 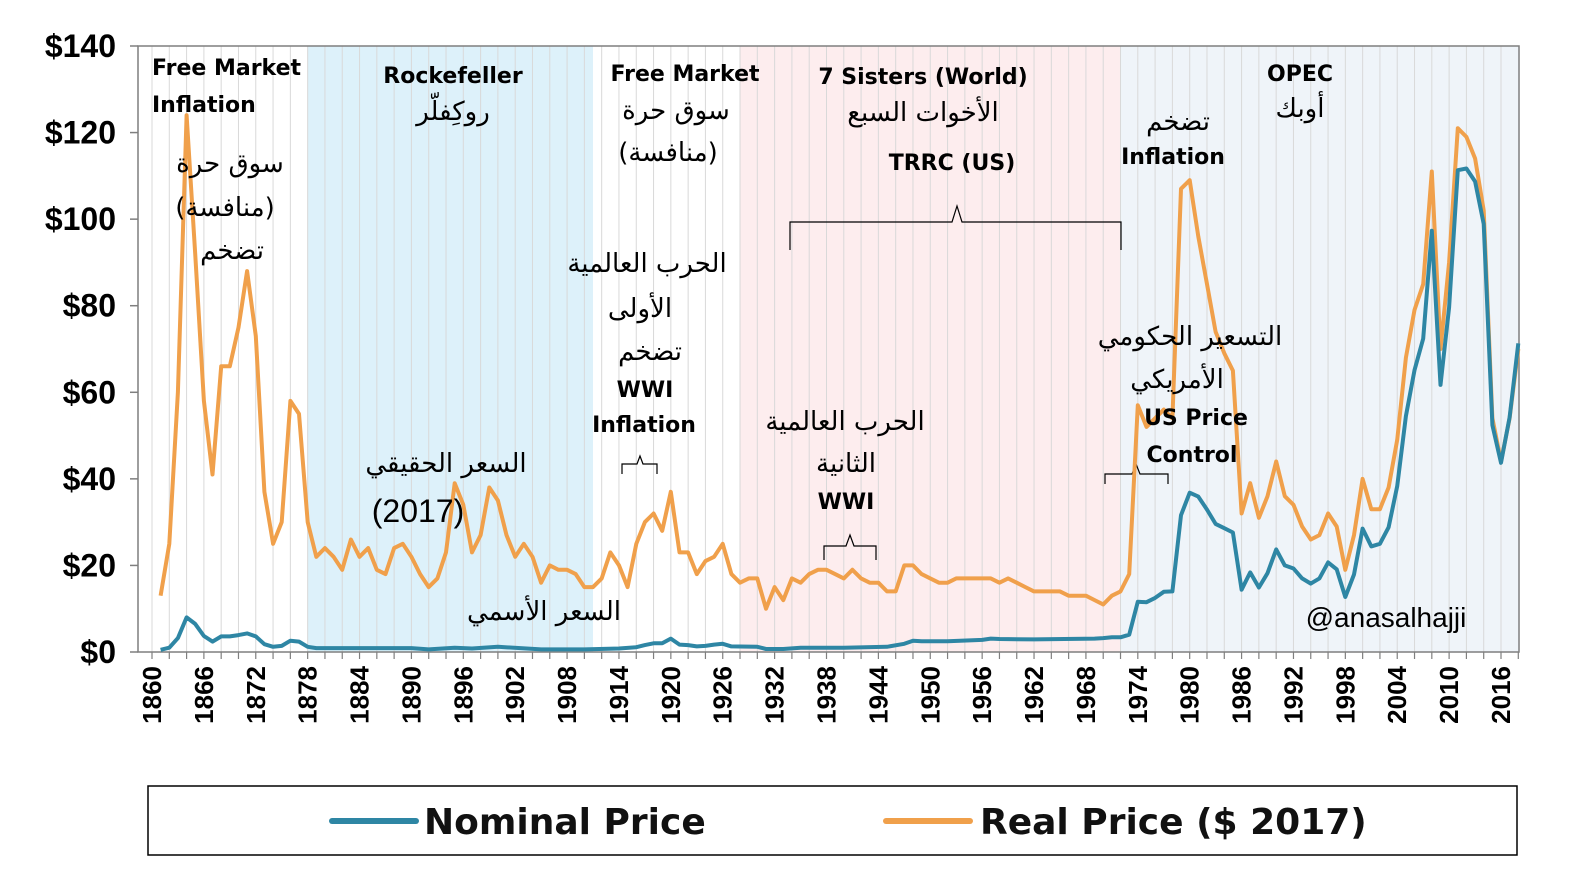 What do you see at coordinates (775, 695) in the screenshot?
I see `x-tick-label: 1932` at bounding box center [775, 695].